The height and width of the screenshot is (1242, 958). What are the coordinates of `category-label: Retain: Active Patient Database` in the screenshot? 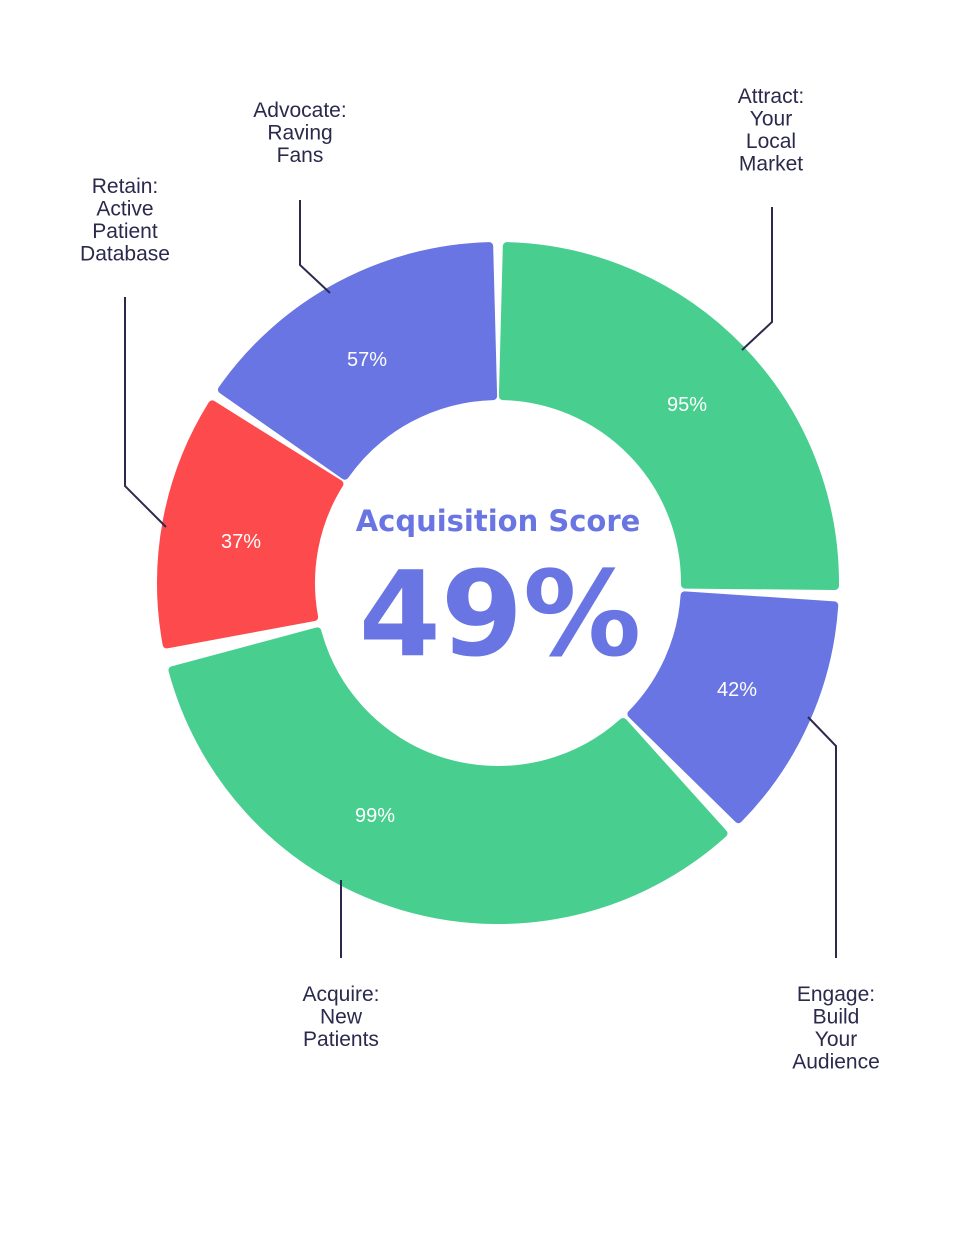 It's located at (125, 220).